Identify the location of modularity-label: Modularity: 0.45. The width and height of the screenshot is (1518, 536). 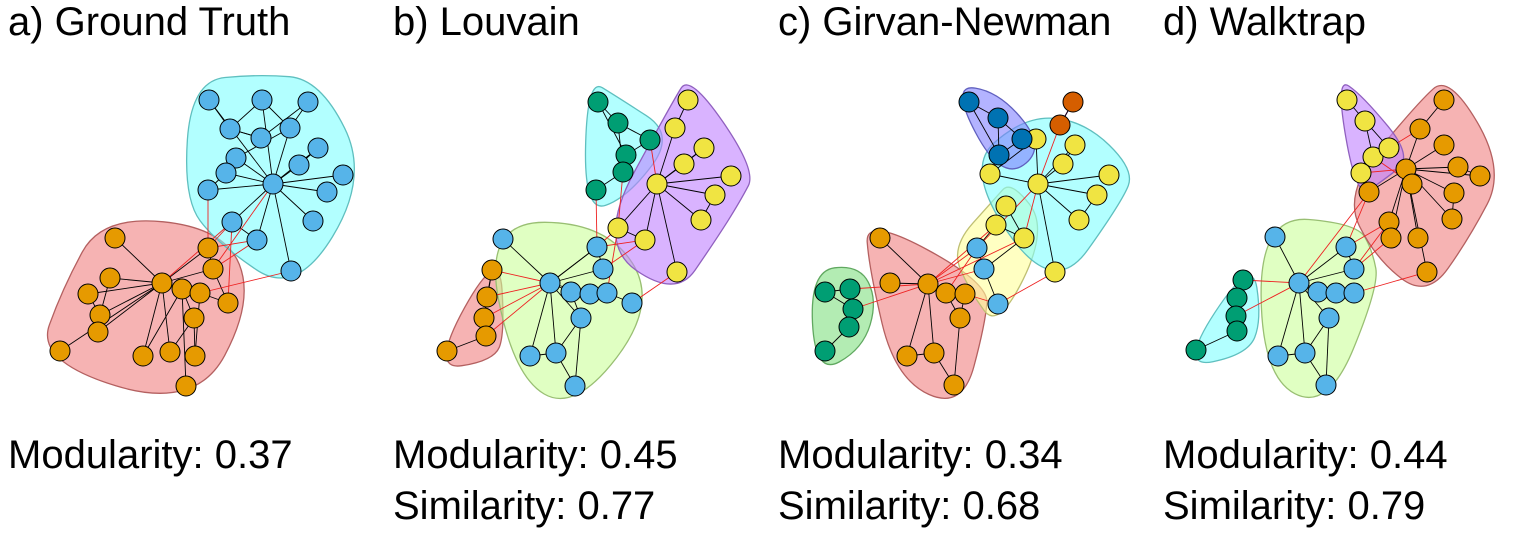
(535, 455).